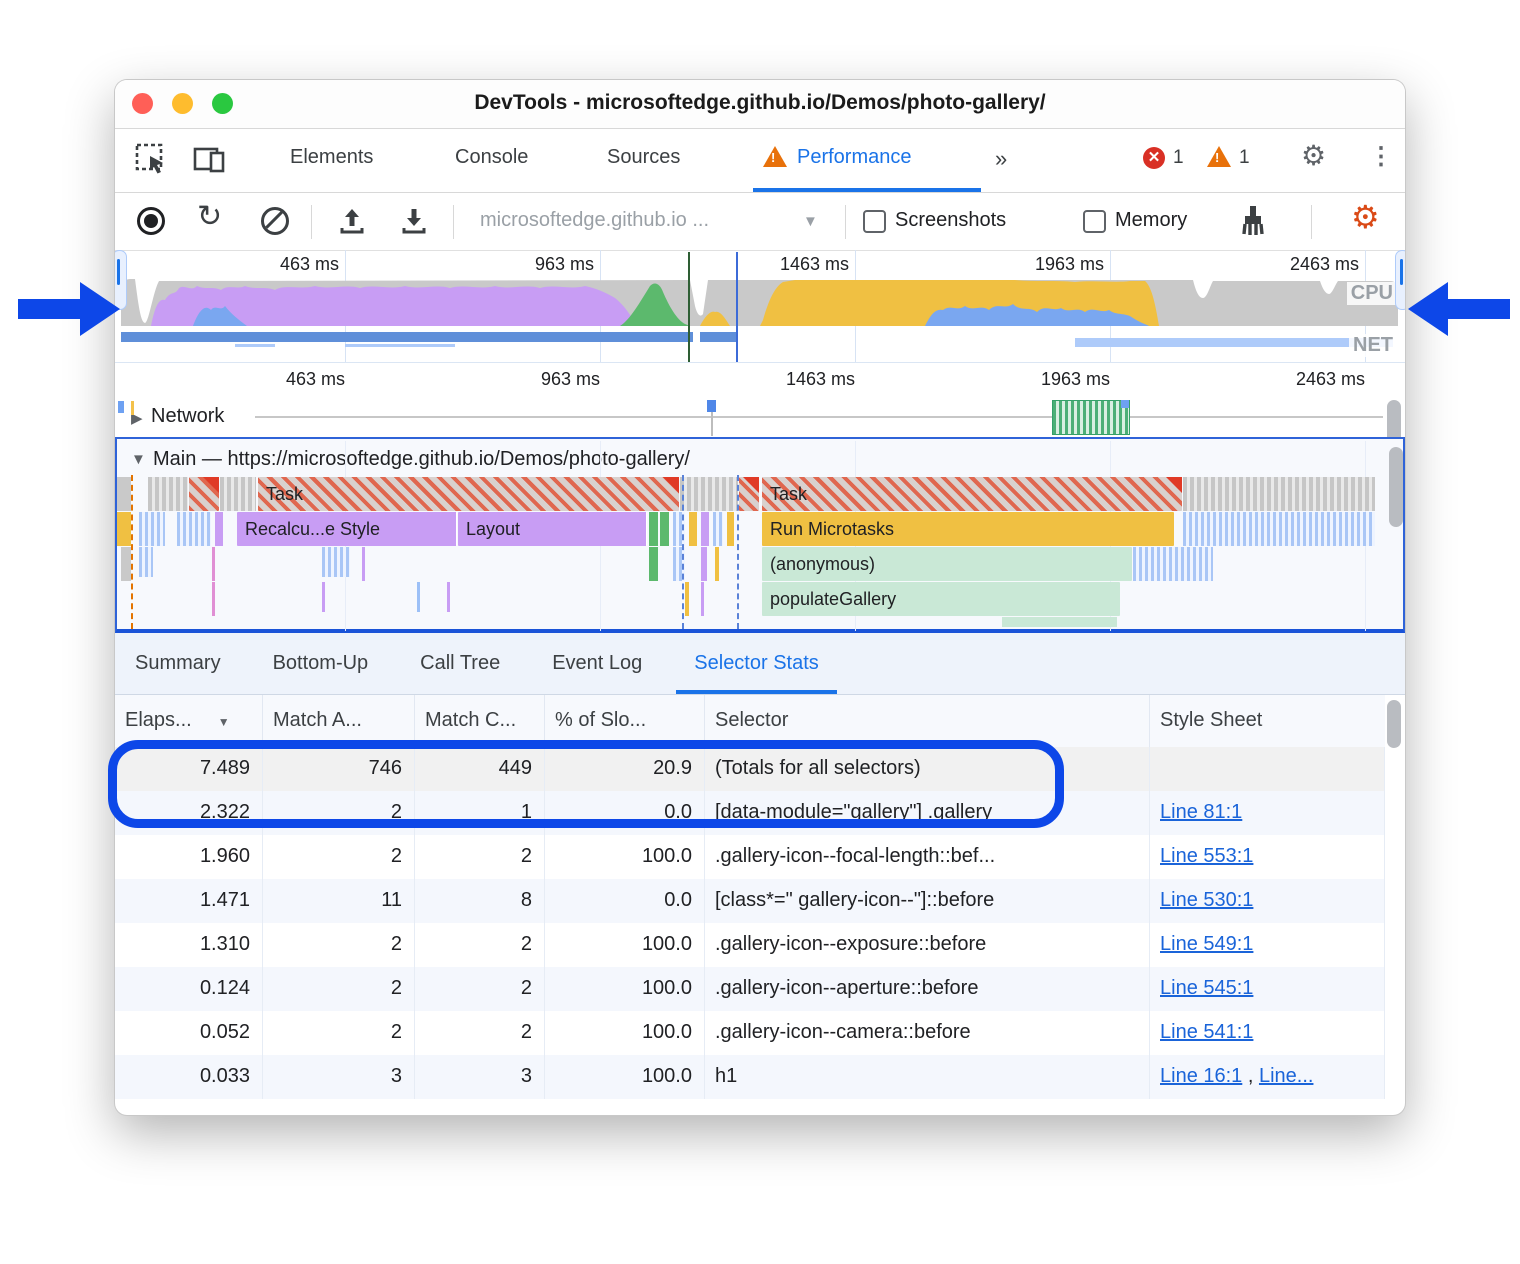 The height and width of the screenshot is (1264, 1520). I want to click on performance-warning-icon: !, so click(775, 156).